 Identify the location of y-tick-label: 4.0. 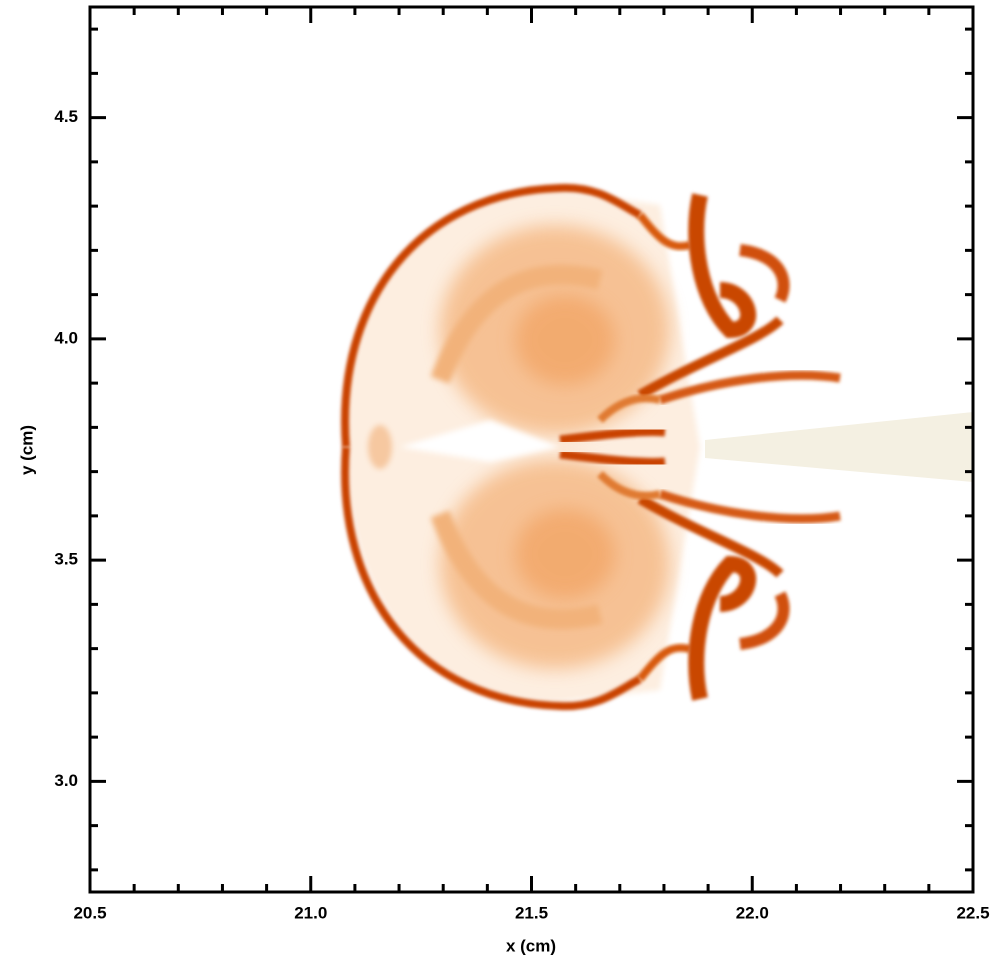
(66, 337).